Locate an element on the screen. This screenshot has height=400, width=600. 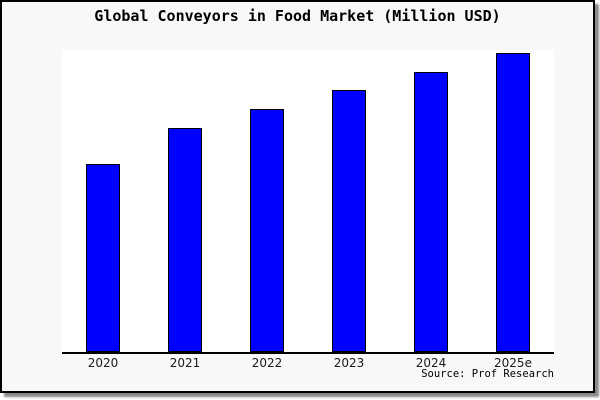
x-tick-label-2023: 2023 is located at coordinates (349, 363).